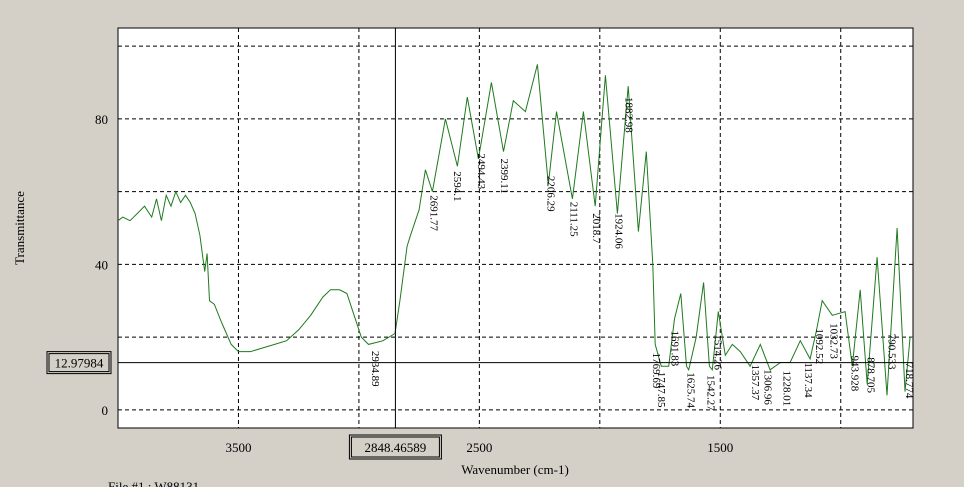  Describe the element at coordinates (481, 171) in the screenshot. I see `peak-label: 2494.43` at that location.